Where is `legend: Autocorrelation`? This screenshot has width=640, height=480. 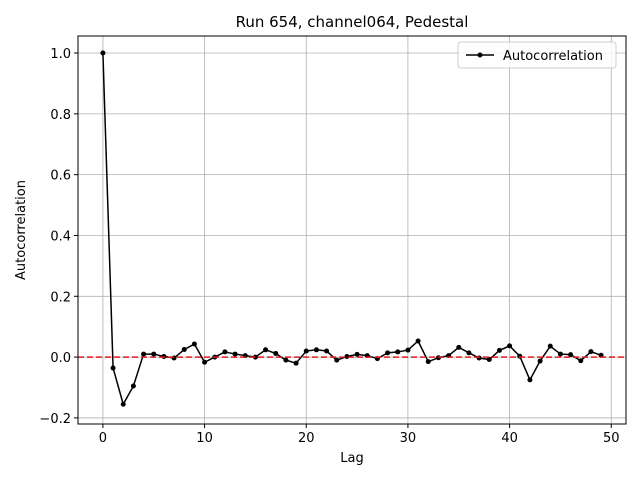
legend: Autocorrelation is located at coordinates (537, 55).